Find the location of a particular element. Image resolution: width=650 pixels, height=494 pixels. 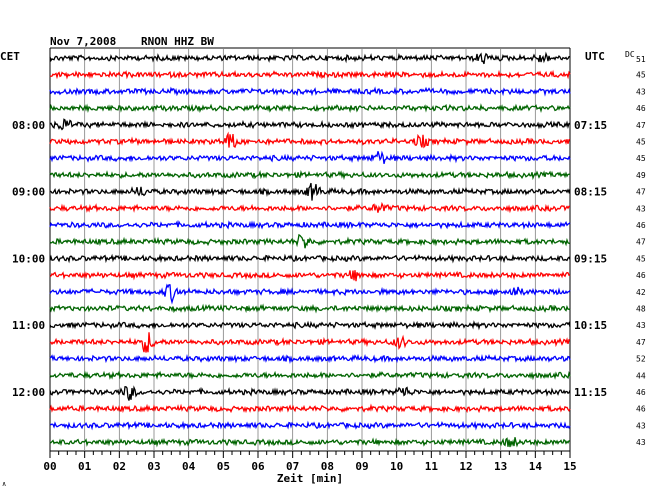

x-tick-label: 12 is located at coordinates (465, 466).